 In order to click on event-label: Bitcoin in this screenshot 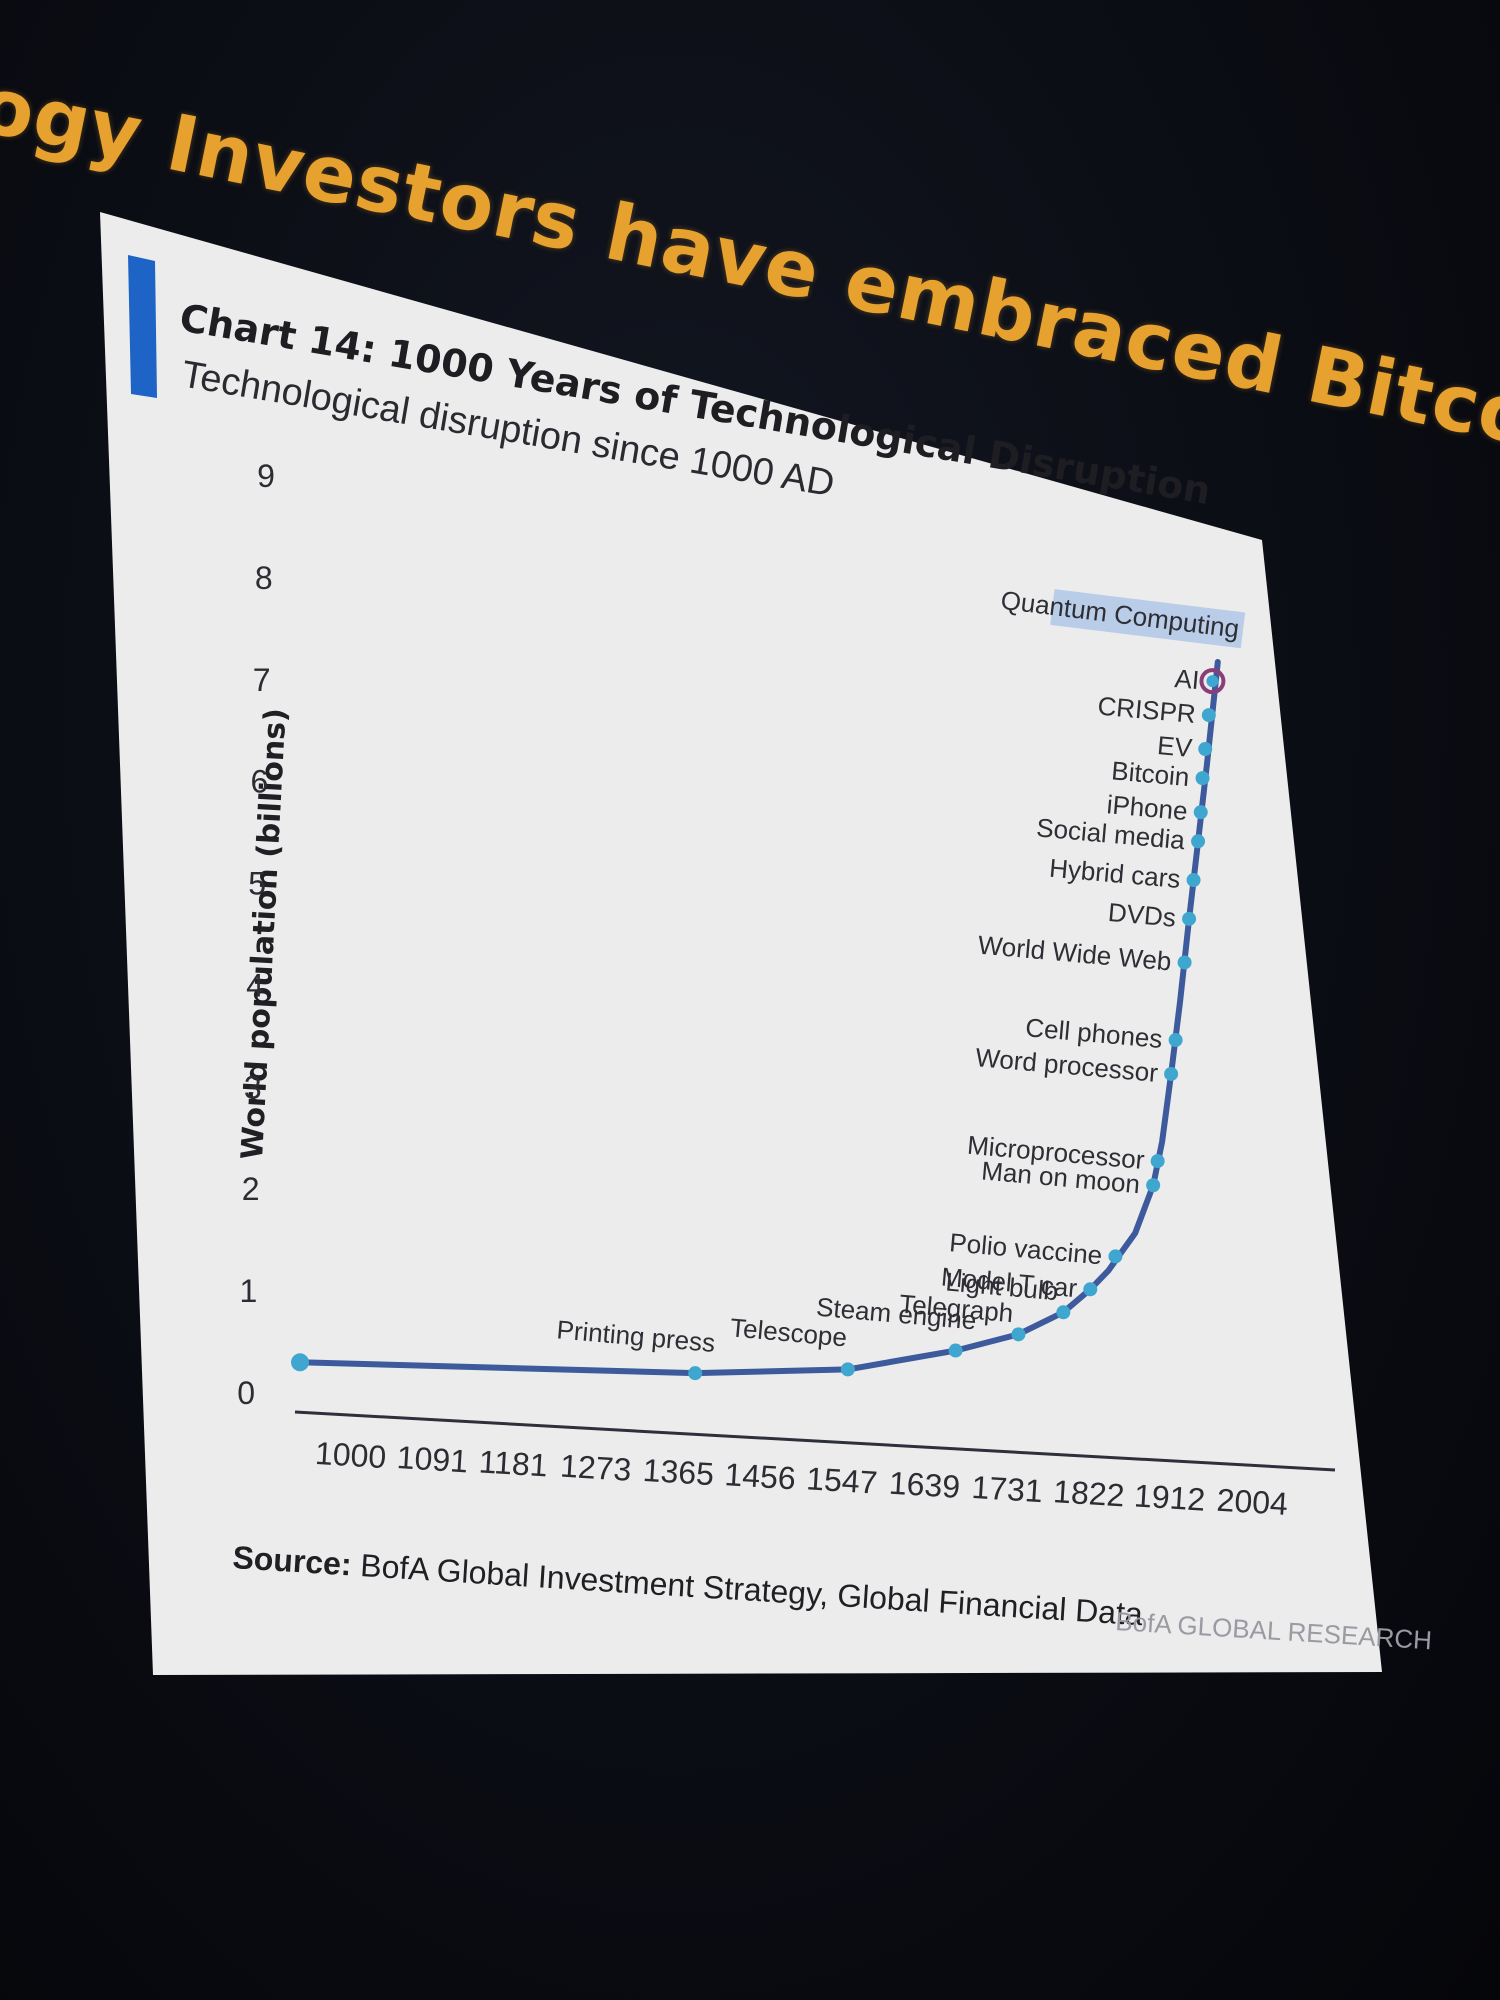, I will do `click(1150, 773)`.